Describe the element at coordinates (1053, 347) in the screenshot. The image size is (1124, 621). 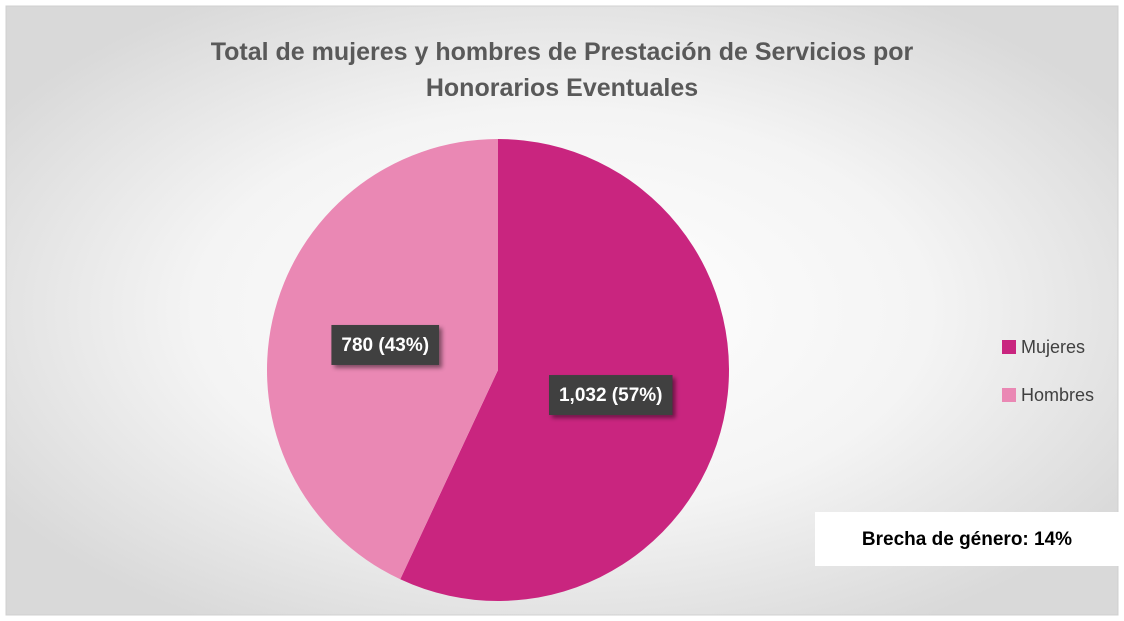
I see `legend-label: Mujeres` at that location.